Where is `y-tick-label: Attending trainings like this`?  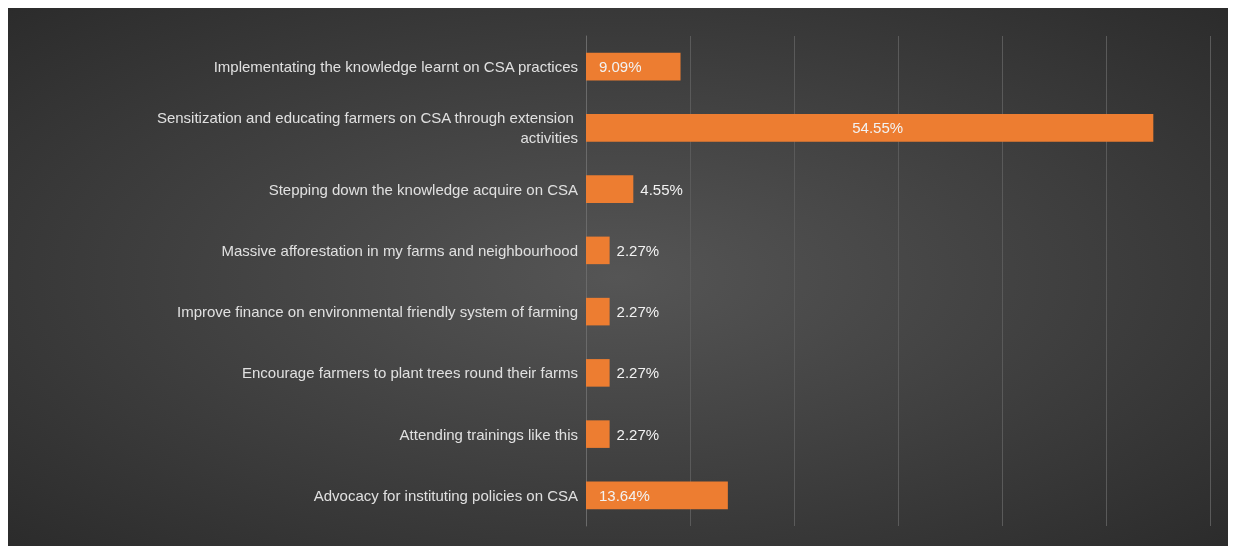 y-tick-label: Attending trainings like this is located at coordinates (488, 434).